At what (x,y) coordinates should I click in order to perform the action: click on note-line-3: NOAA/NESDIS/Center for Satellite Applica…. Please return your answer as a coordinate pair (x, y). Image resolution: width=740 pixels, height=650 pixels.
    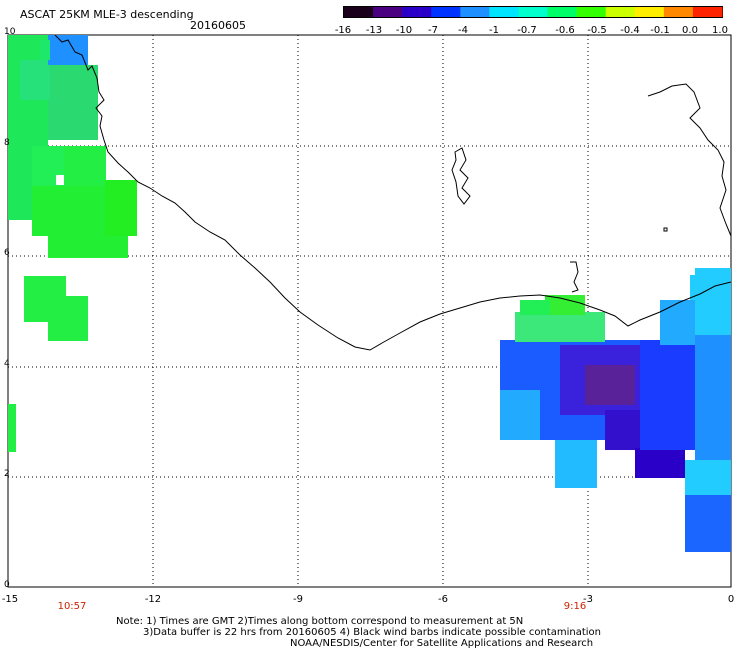
    Looking at the image, I should click on (442, 643).